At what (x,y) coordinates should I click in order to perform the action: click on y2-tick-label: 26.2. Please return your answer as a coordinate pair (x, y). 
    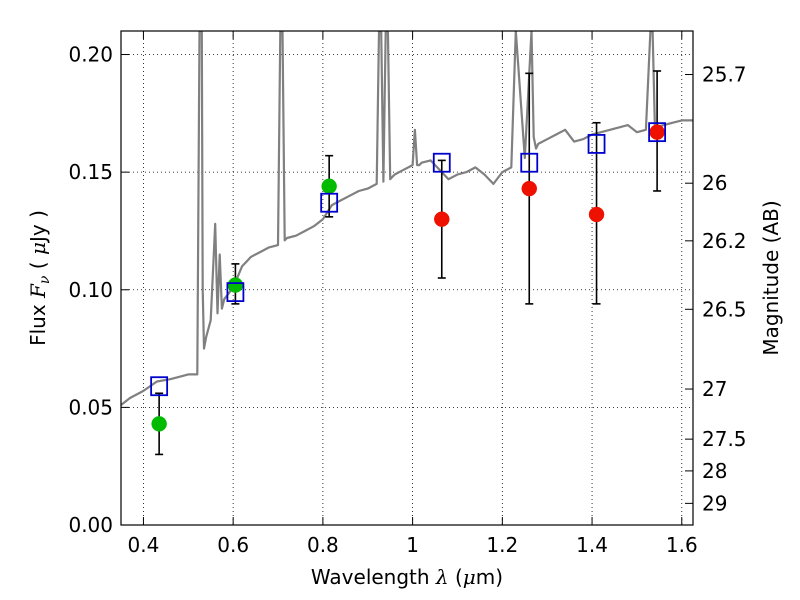
    Looking at the image, I should click on (724, 241).